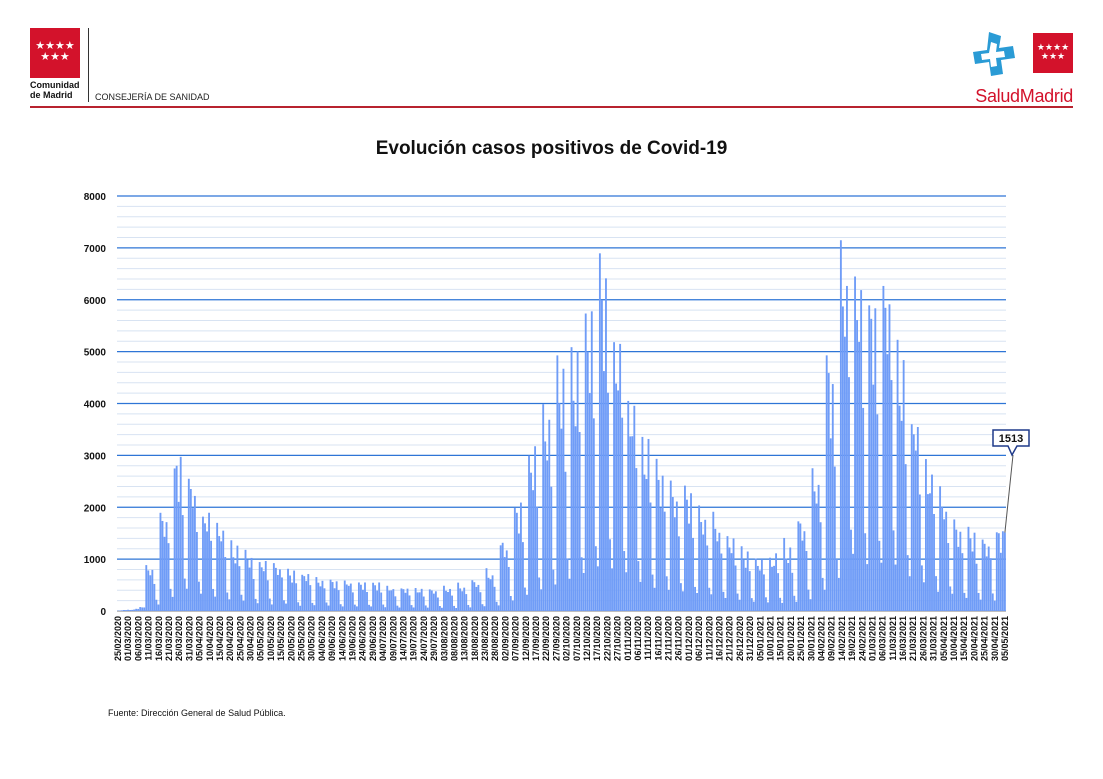 The height and width of the screenshot is (779, 1103). Describe the element at coordinates (373, 638) in the screenshot. I see `x-tick-label: 29/06/2020` at that location.